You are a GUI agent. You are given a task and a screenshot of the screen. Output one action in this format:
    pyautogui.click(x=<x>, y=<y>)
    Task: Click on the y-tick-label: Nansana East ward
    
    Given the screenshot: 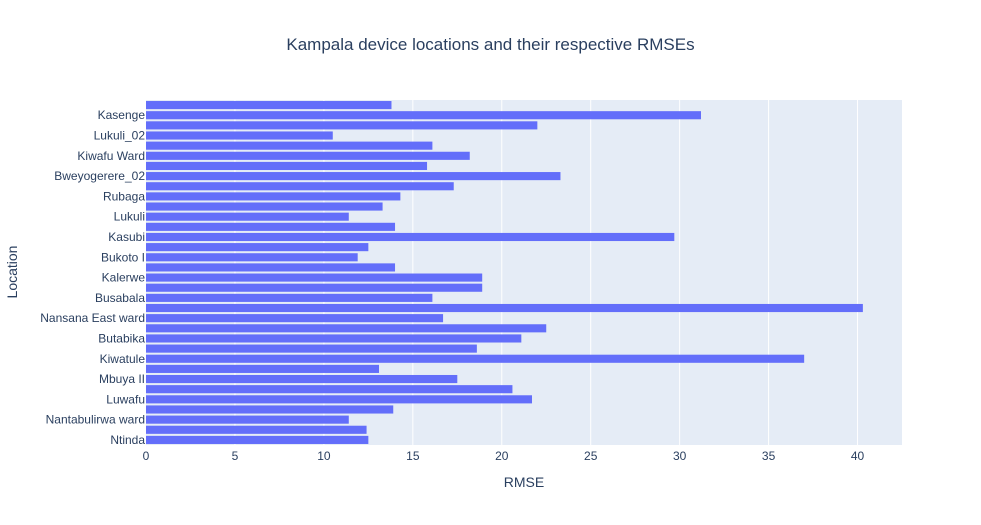 What is the action you would take?
    pyautogui.click(x=92, y=318)
    